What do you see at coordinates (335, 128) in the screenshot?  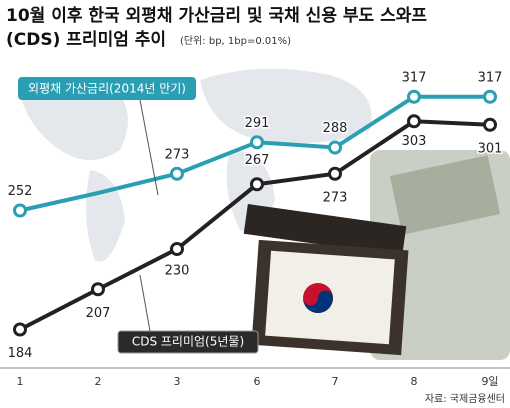 I see `data-label: 288` at bounding box center [335, 128].